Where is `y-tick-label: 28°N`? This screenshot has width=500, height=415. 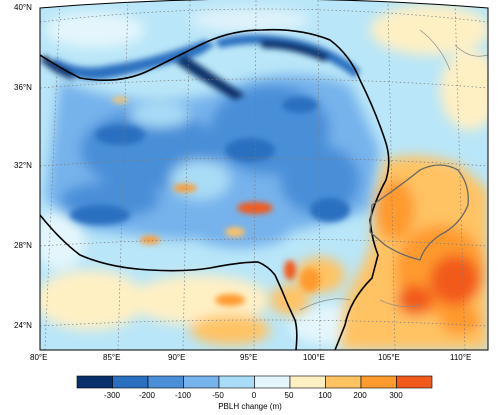 y-tick-label: 28°N is located at coordinates (23, 245).